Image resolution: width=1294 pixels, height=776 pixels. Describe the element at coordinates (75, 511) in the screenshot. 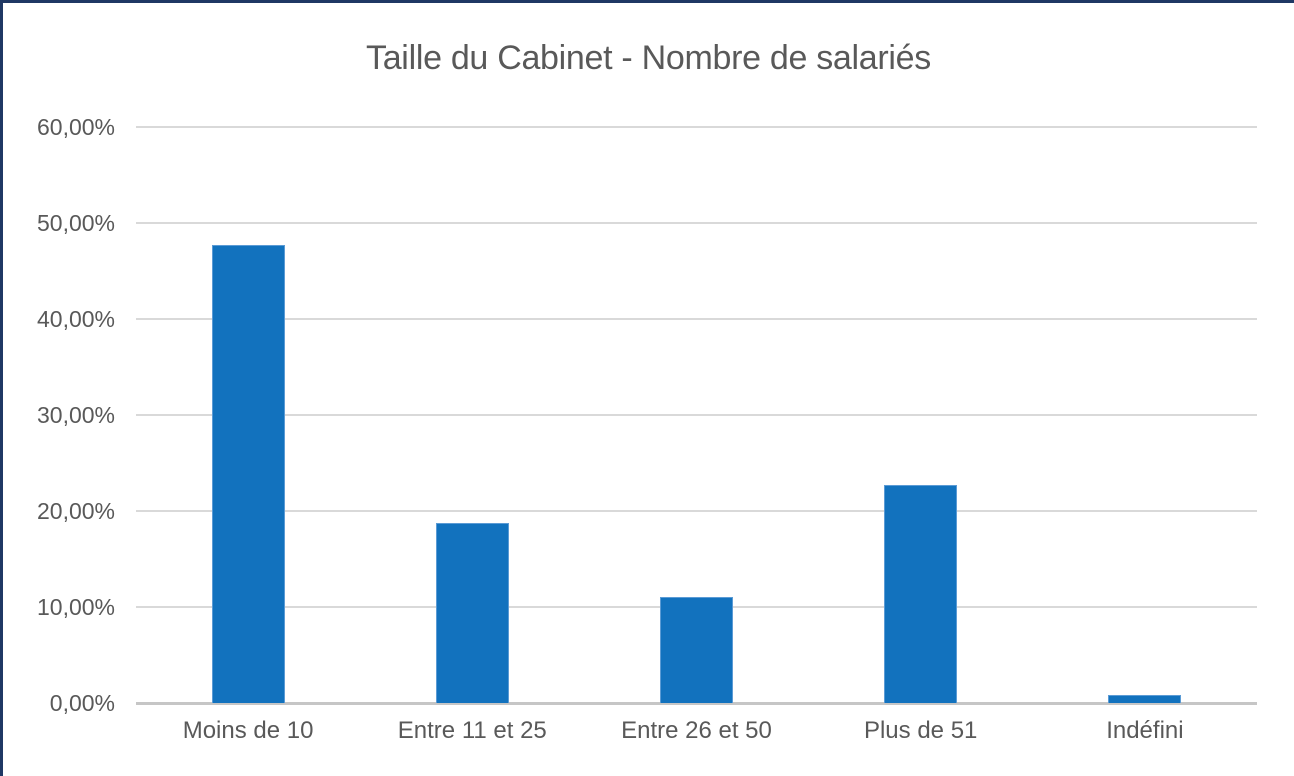

I see `y-tick-label: 20,00%` at that location.